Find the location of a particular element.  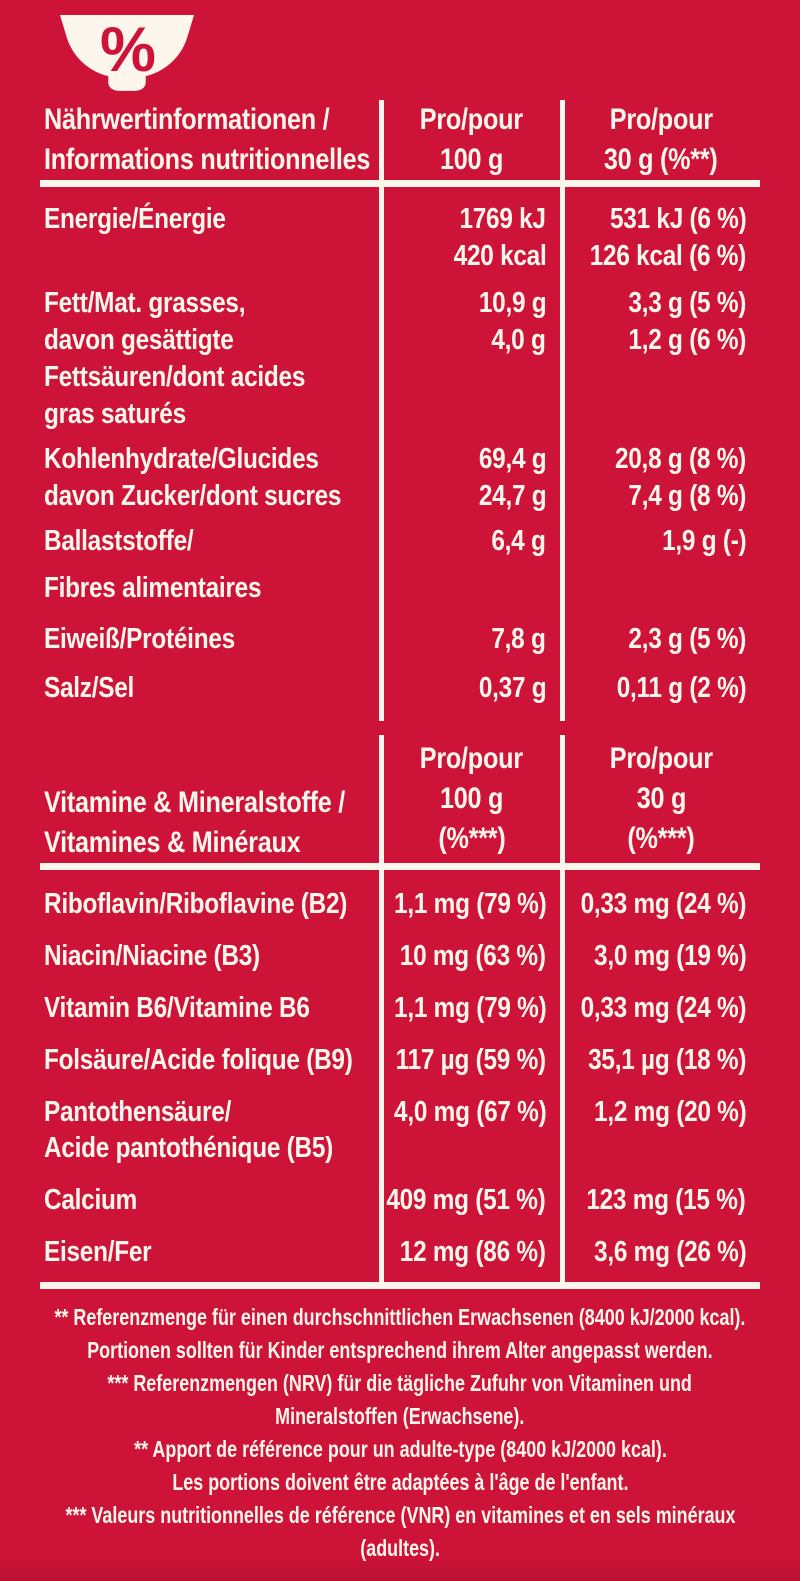

row-eisen: Eisen/Fer 12 mg (86 %) 3,6 mg (26 %) is located at coordinates (400, 1252).